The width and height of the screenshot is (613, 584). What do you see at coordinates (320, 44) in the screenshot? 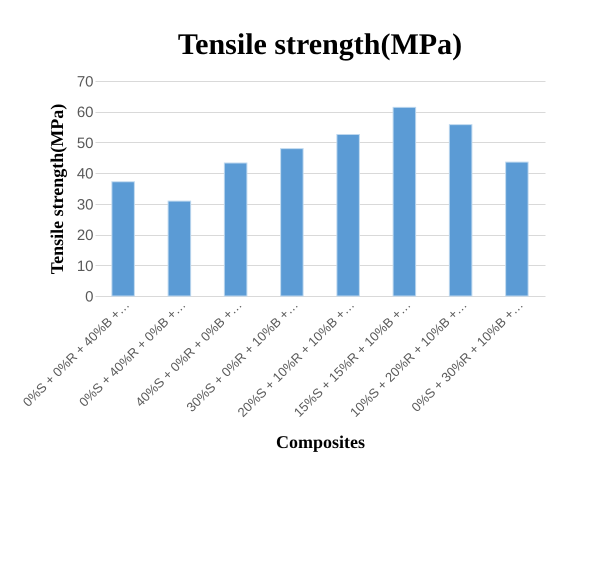
I see `chart-title: Tensile strength(MPa)` at bounding box center [320, 44].